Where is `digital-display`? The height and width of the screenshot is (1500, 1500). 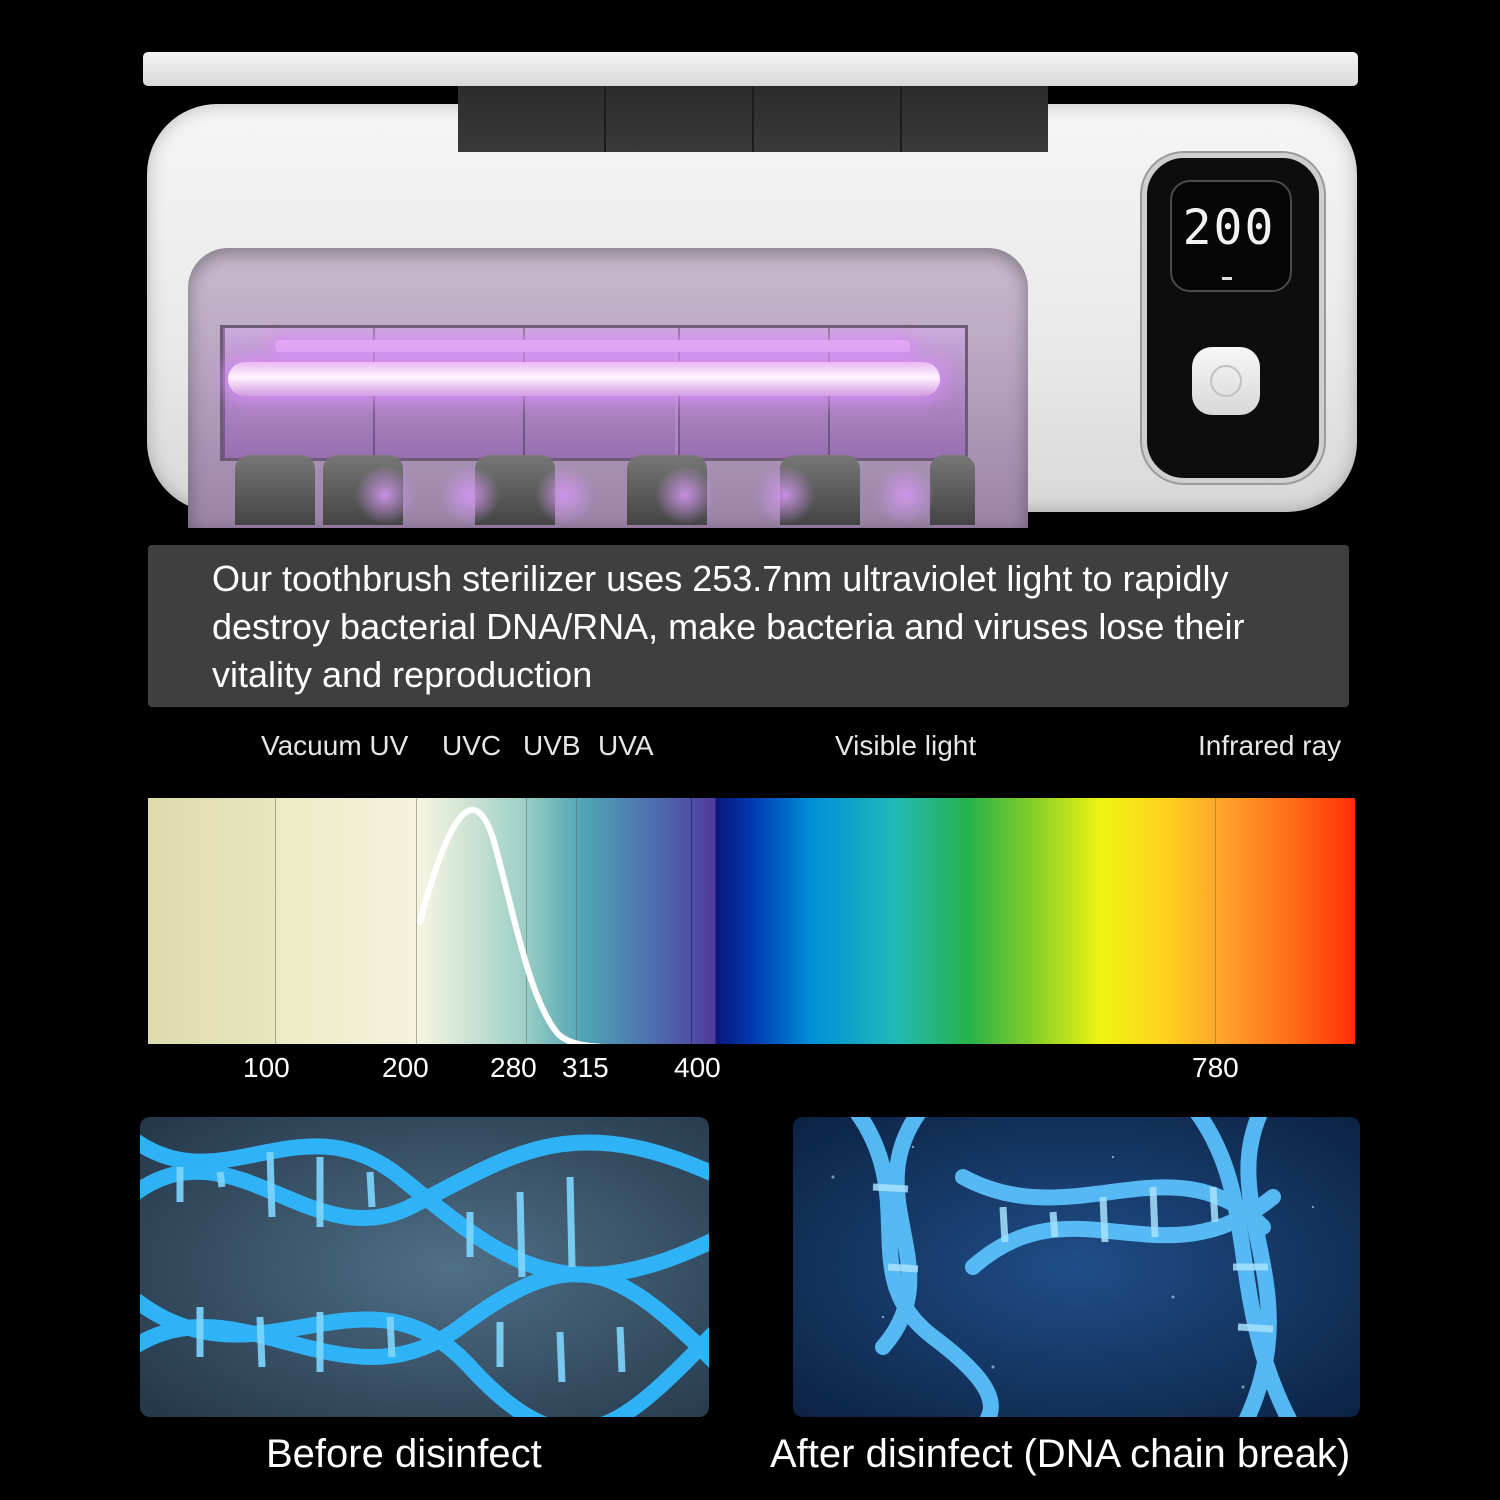
digital-display is located at coordinates (1231, 236).